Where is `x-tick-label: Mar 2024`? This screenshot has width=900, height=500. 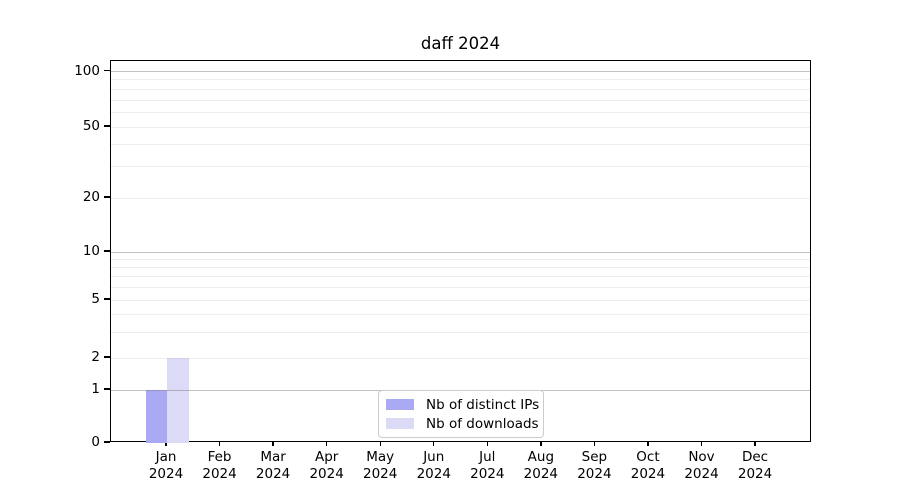 x-tick-label: Mar 2024 is located at coordinates (273, 465).